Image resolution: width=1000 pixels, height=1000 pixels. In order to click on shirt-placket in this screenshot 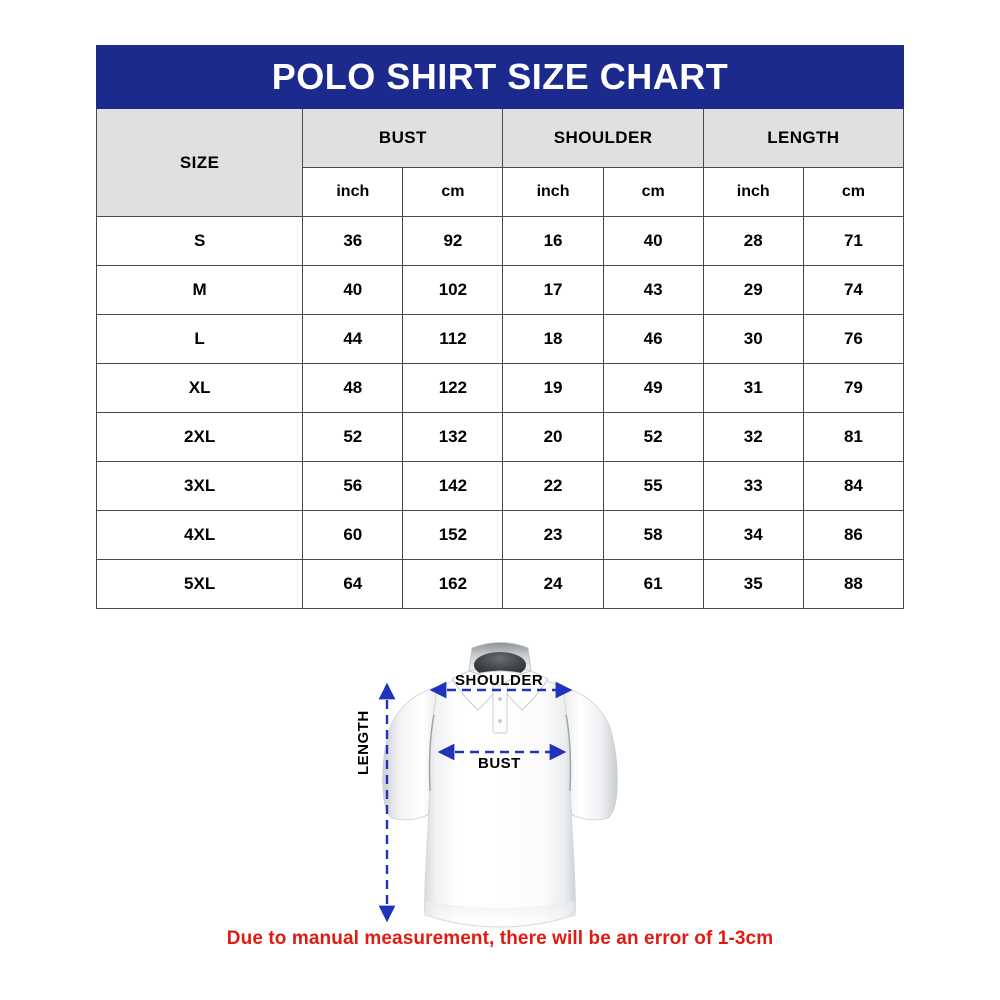, I will do `click(500, 709)`.